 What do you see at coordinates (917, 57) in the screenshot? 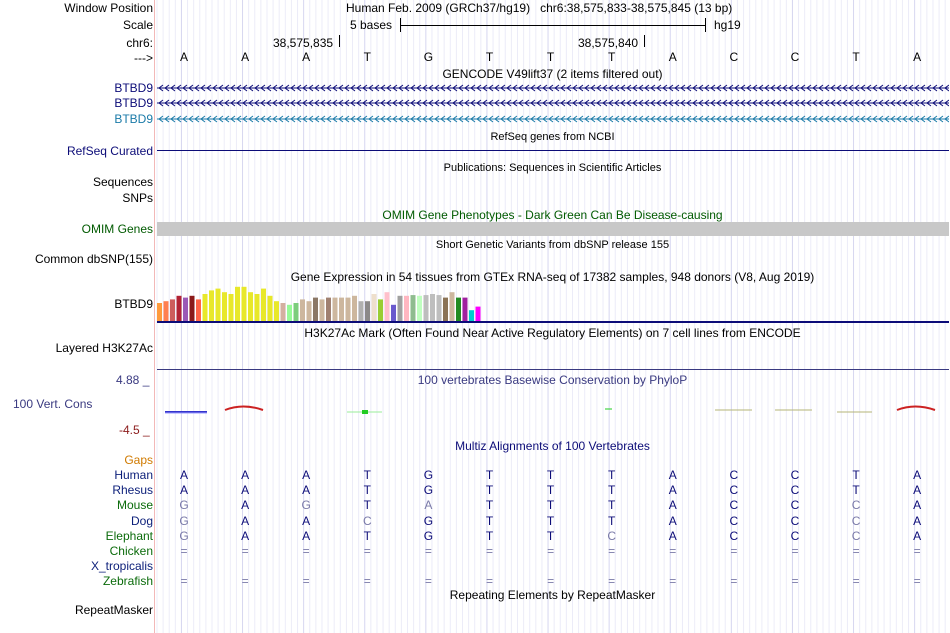
I see `reference-base: A` at bounding box center [917, 57].